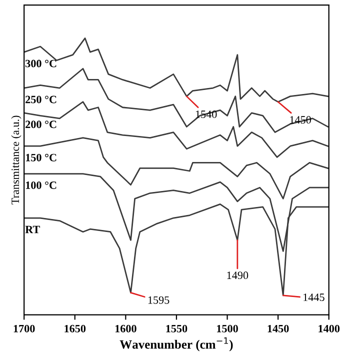 This screenshot has width=344, height=359. What do you see at coordinates (41, 158) in the screenshot?
I see `series-label: 150 °C` at bounding box center [41, 158].